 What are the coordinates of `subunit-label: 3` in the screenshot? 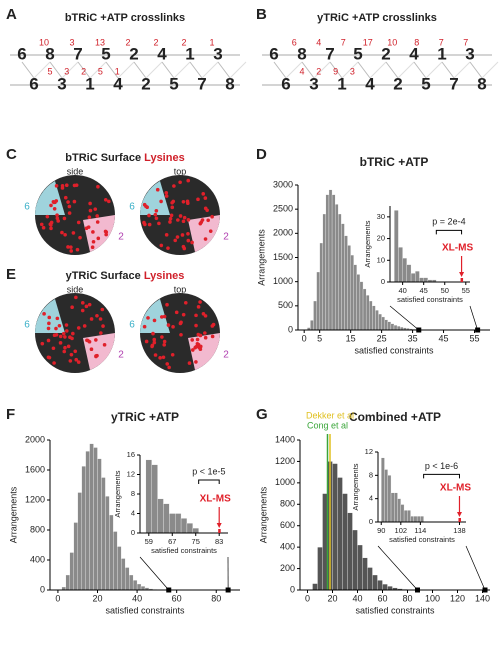 It's located at (217, 53).